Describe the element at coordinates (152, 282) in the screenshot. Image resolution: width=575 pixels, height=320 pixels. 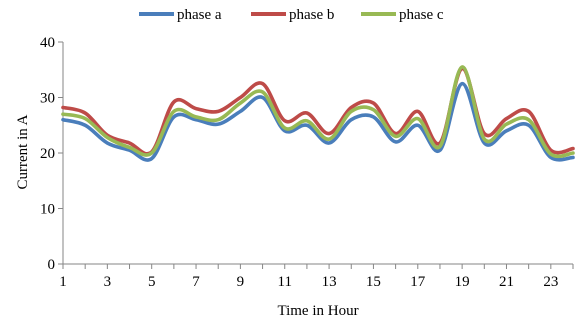
I see `x-tick-label: 5` at that location.